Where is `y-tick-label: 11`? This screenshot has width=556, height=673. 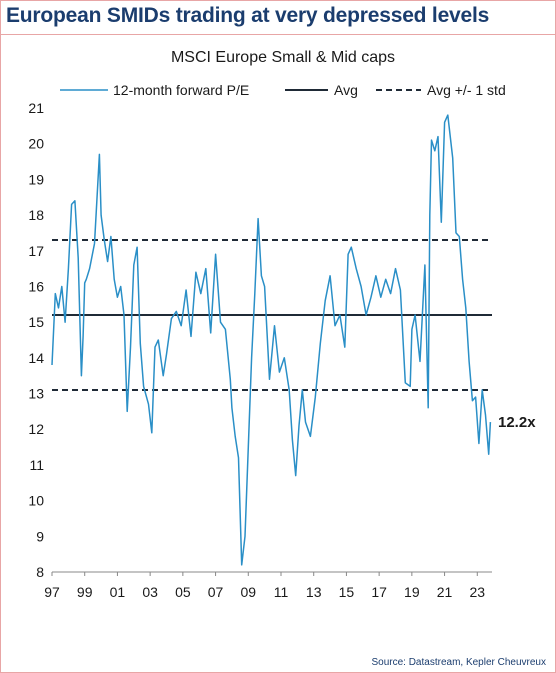
y-tick-label: 11 is located at coordinates (36, 465).